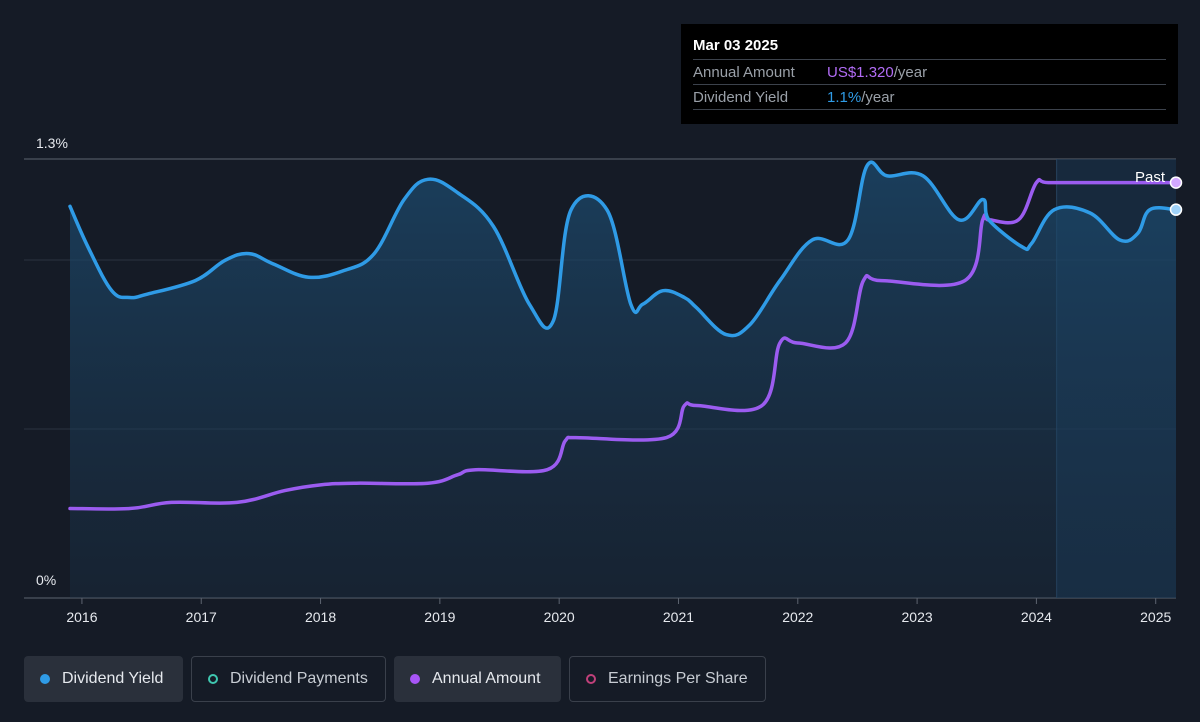 This screenshot has width=1200, height=722. Describe the element at coordinates (736, 45) in the screenshot. I see `tooltip-date: Mar 03 2025` at that location.